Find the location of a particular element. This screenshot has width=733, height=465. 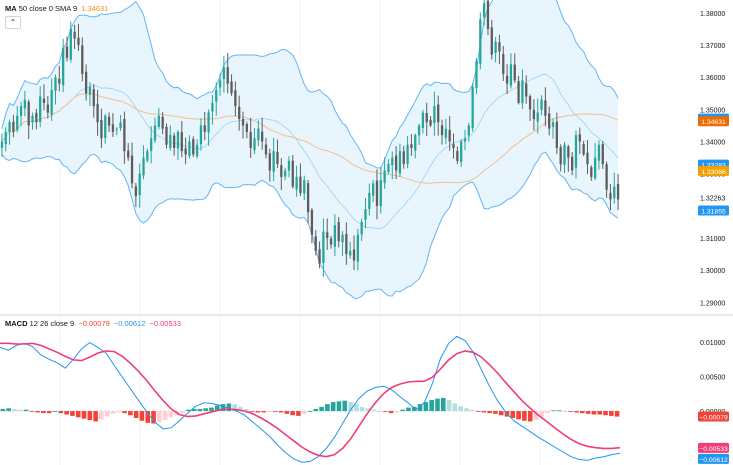

macd-indicator-params: 12 26 close 9 is located at coordinates (52, 323).